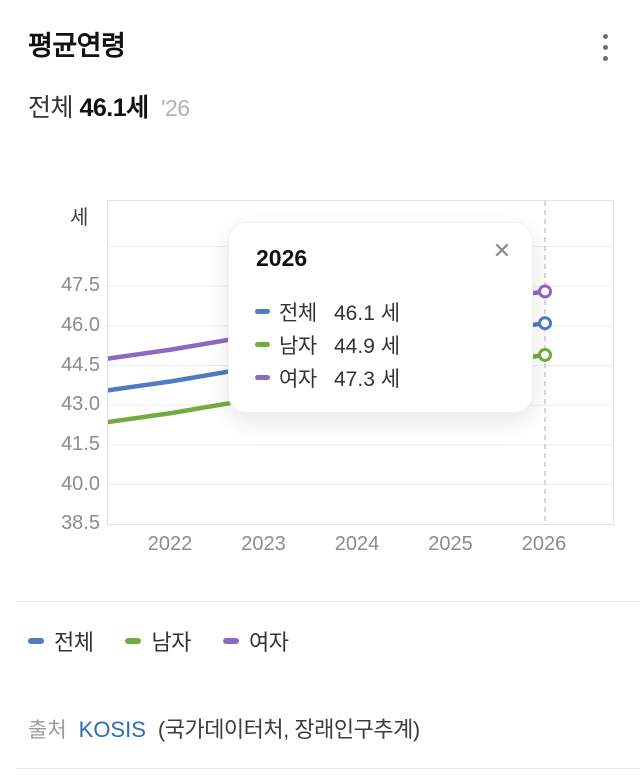 The height and width of the screenshot is (776, 640). I want to click on close-icon: ✕, so click(502, 250).